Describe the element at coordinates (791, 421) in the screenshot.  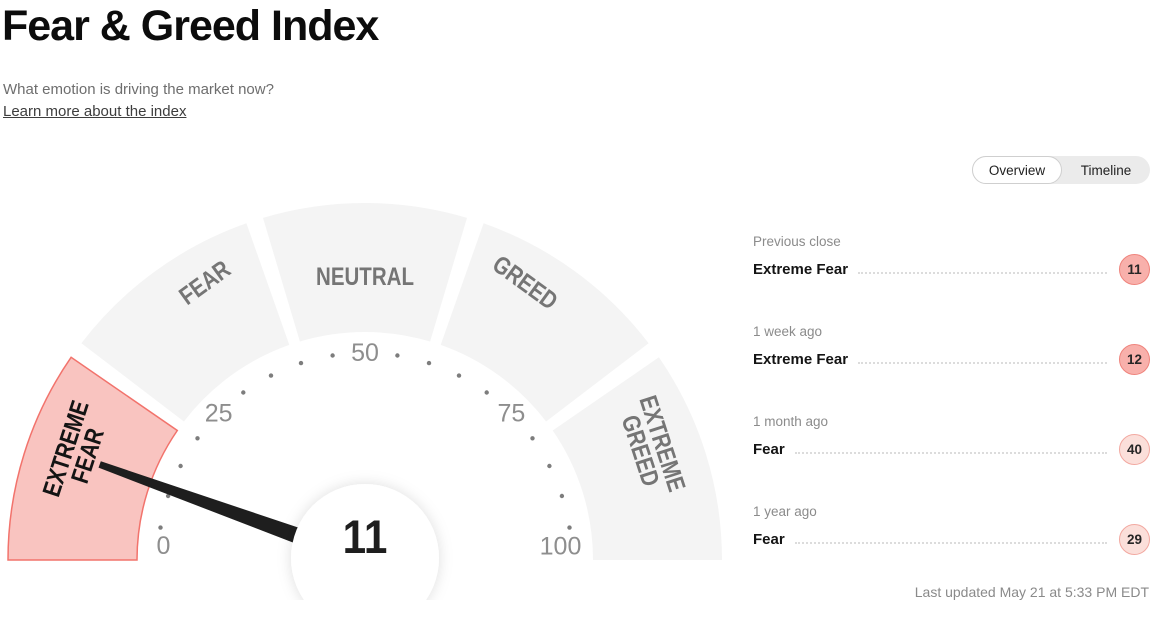
I see `history-period: 1 month ago` at that location.